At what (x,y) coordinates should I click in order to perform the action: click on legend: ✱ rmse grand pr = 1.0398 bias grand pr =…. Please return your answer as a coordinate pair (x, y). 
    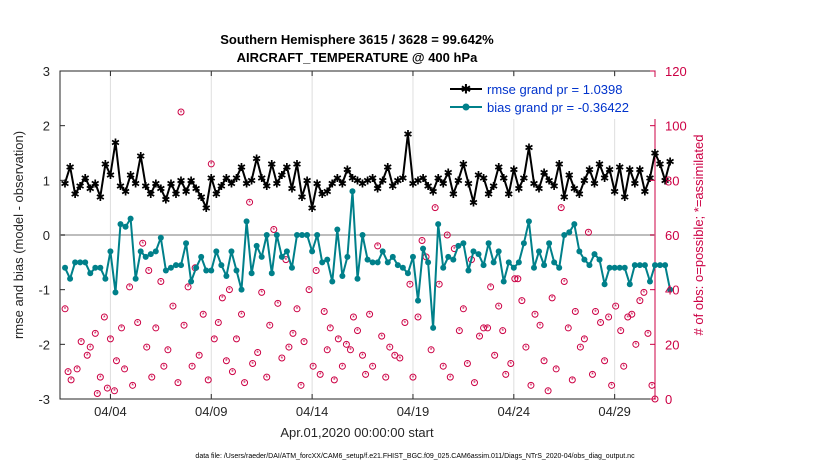
    Looking at the image, I should click on (551, 98).